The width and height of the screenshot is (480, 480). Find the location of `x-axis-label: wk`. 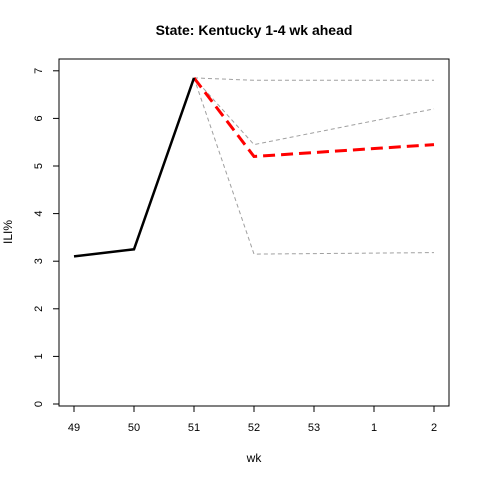

x-axis-label: wk is located at coordinates (254, 458).